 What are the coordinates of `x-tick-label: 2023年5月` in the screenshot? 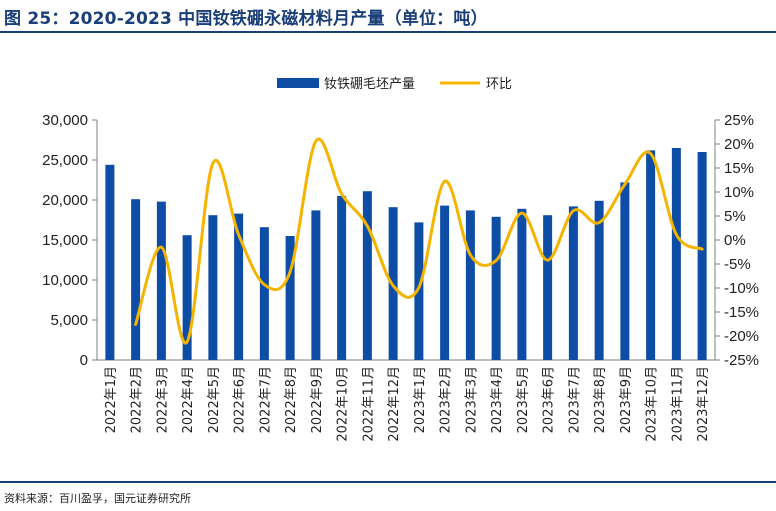 It's located at (523, 399).